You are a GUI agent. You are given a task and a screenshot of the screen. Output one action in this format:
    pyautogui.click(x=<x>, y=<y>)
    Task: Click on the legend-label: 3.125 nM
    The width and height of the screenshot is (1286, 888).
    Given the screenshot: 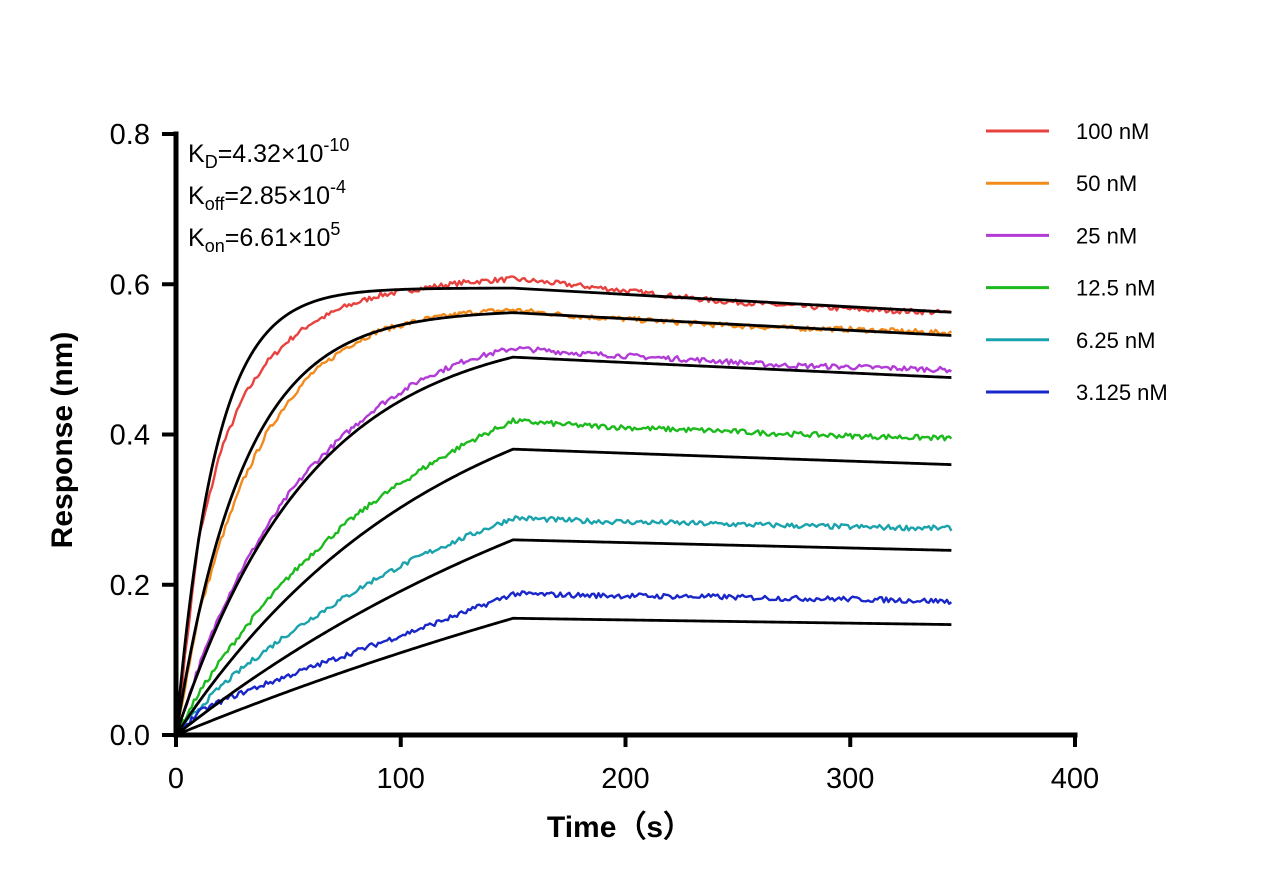 What is the action you would take?
    pyautogui.click(x=1122, y=392)
    